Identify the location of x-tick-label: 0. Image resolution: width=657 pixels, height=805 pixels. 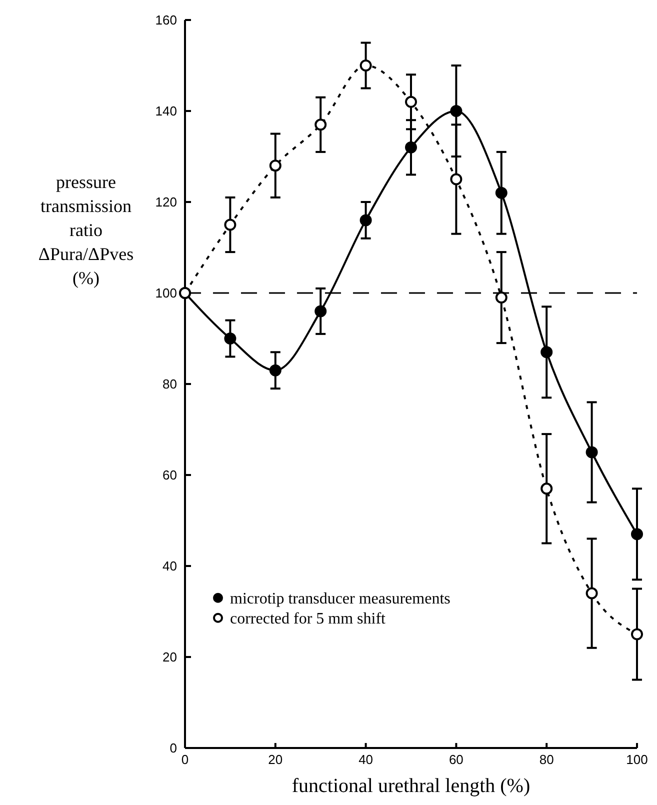
(185, 759).